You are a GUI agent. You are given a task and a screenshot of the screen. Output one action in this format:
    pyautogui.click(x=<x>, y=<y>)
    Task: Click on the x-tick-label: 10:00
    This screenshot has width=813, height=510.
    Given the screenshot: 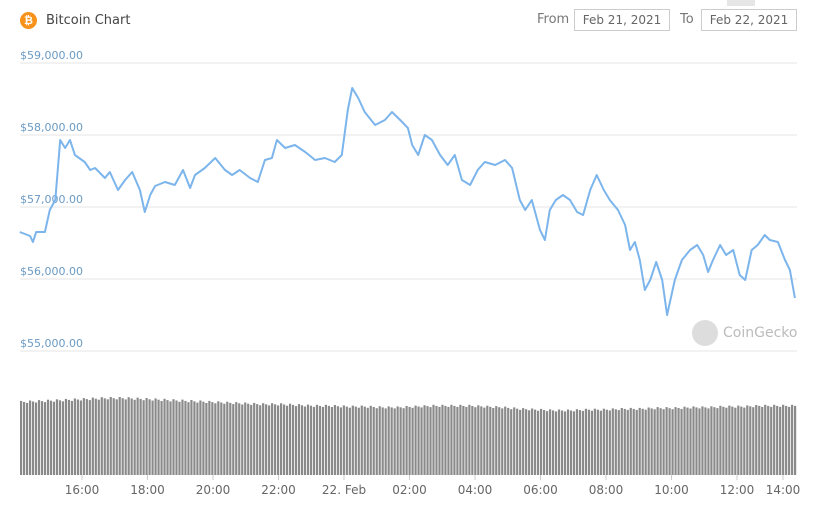 What is the action you would take?
    pyautogui.click(x=671, y=490)
    